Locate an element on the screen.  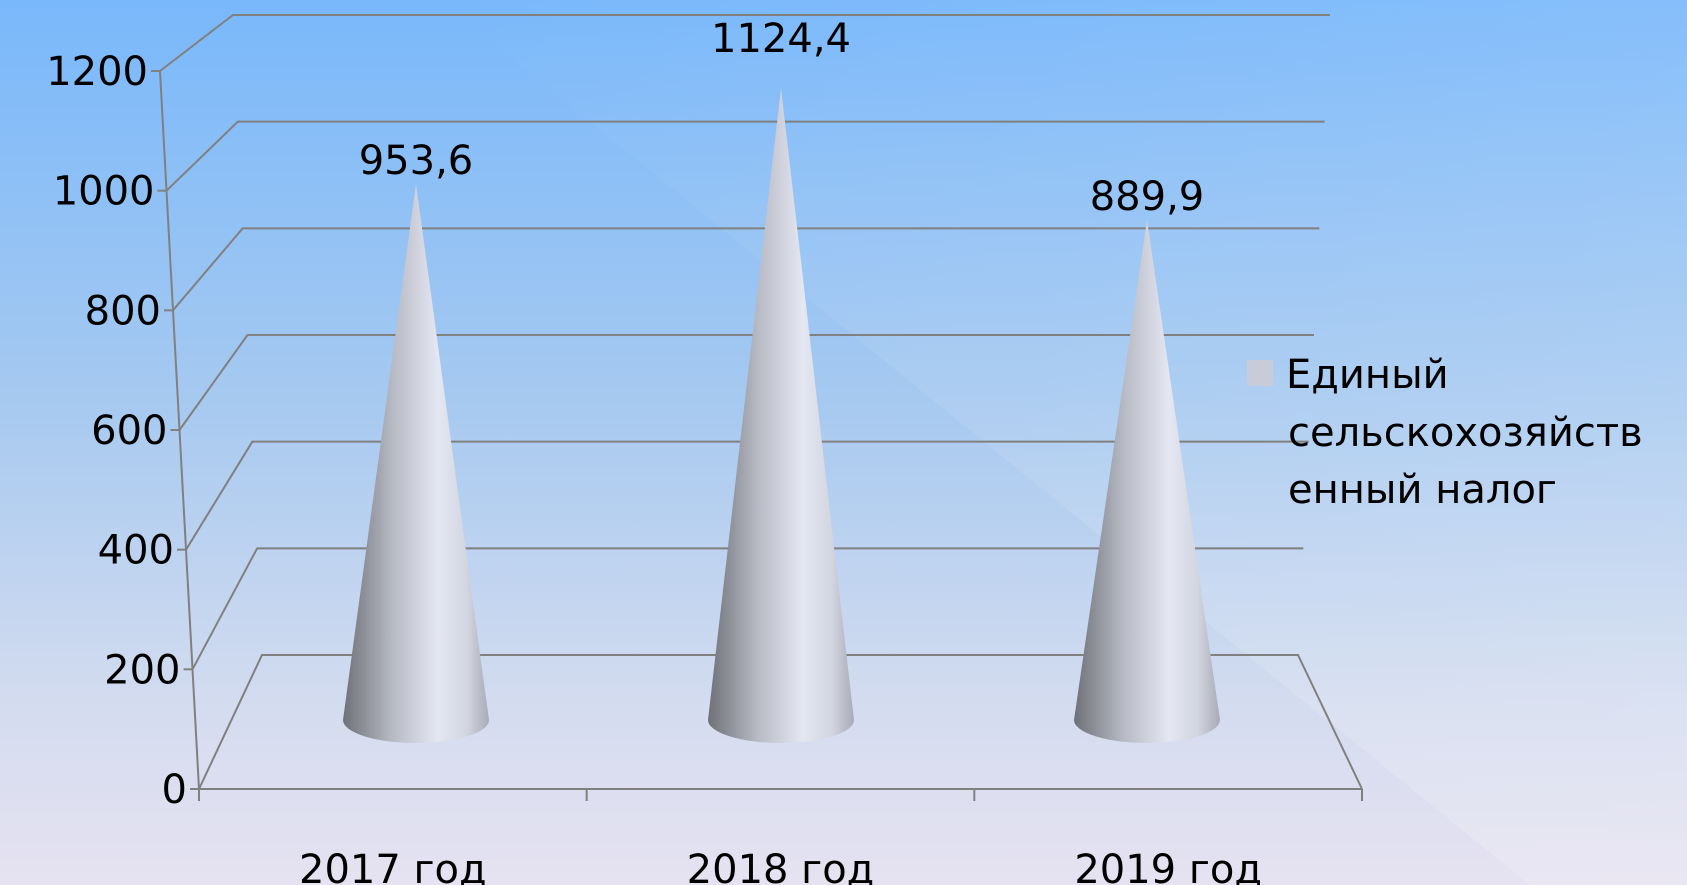
y-tick-label: 0 is located at coordinates (174, 790).